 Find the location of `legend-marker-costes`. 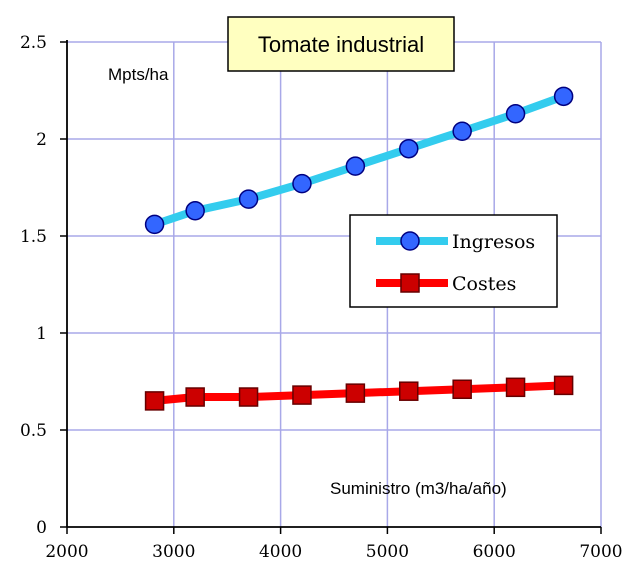

legend-marker-costes is located at coordinates (410, 283).